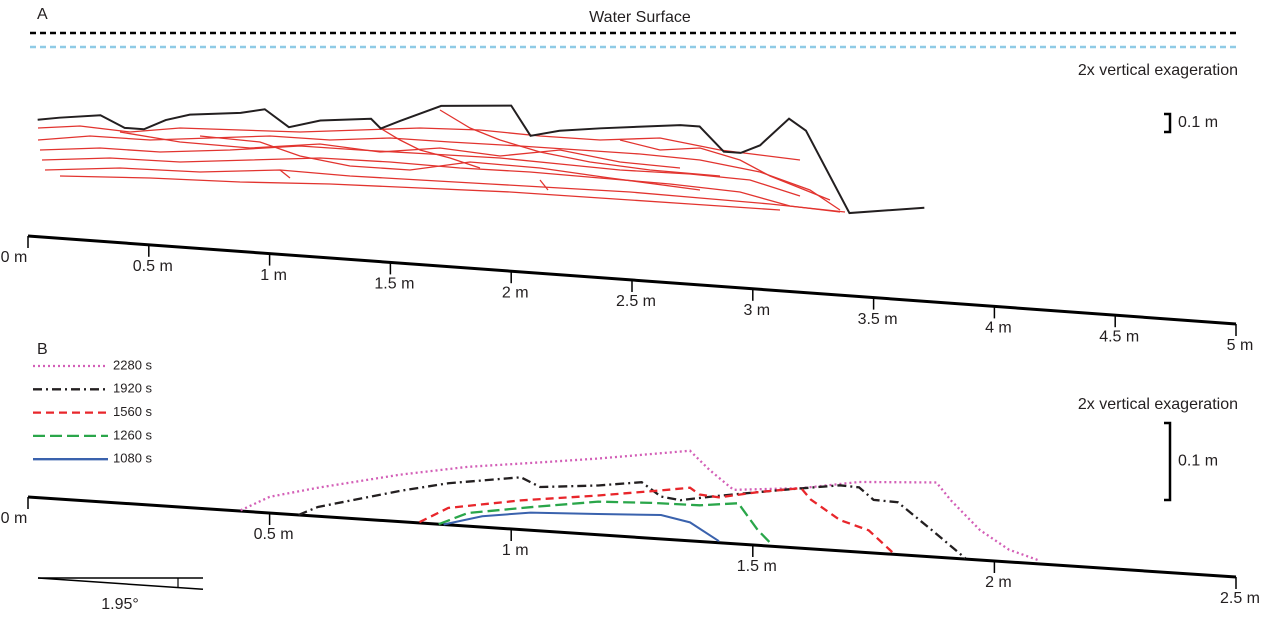  Describe the element at coordinates (120, 604) in the screenshot. I see `slope-label: 1.95°` at that location.